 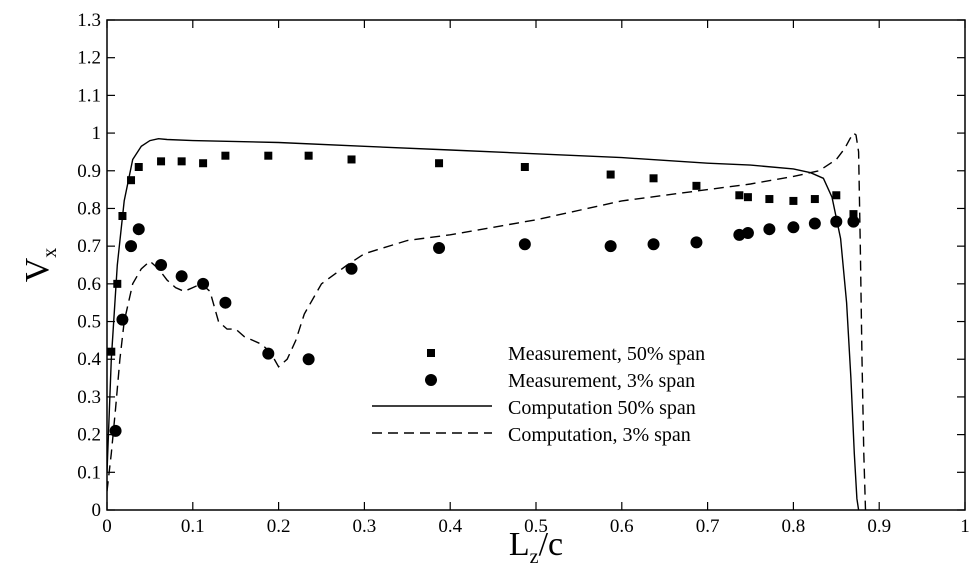 I want to click on y-tick-label: 1.3, so click(x=89, y=20).